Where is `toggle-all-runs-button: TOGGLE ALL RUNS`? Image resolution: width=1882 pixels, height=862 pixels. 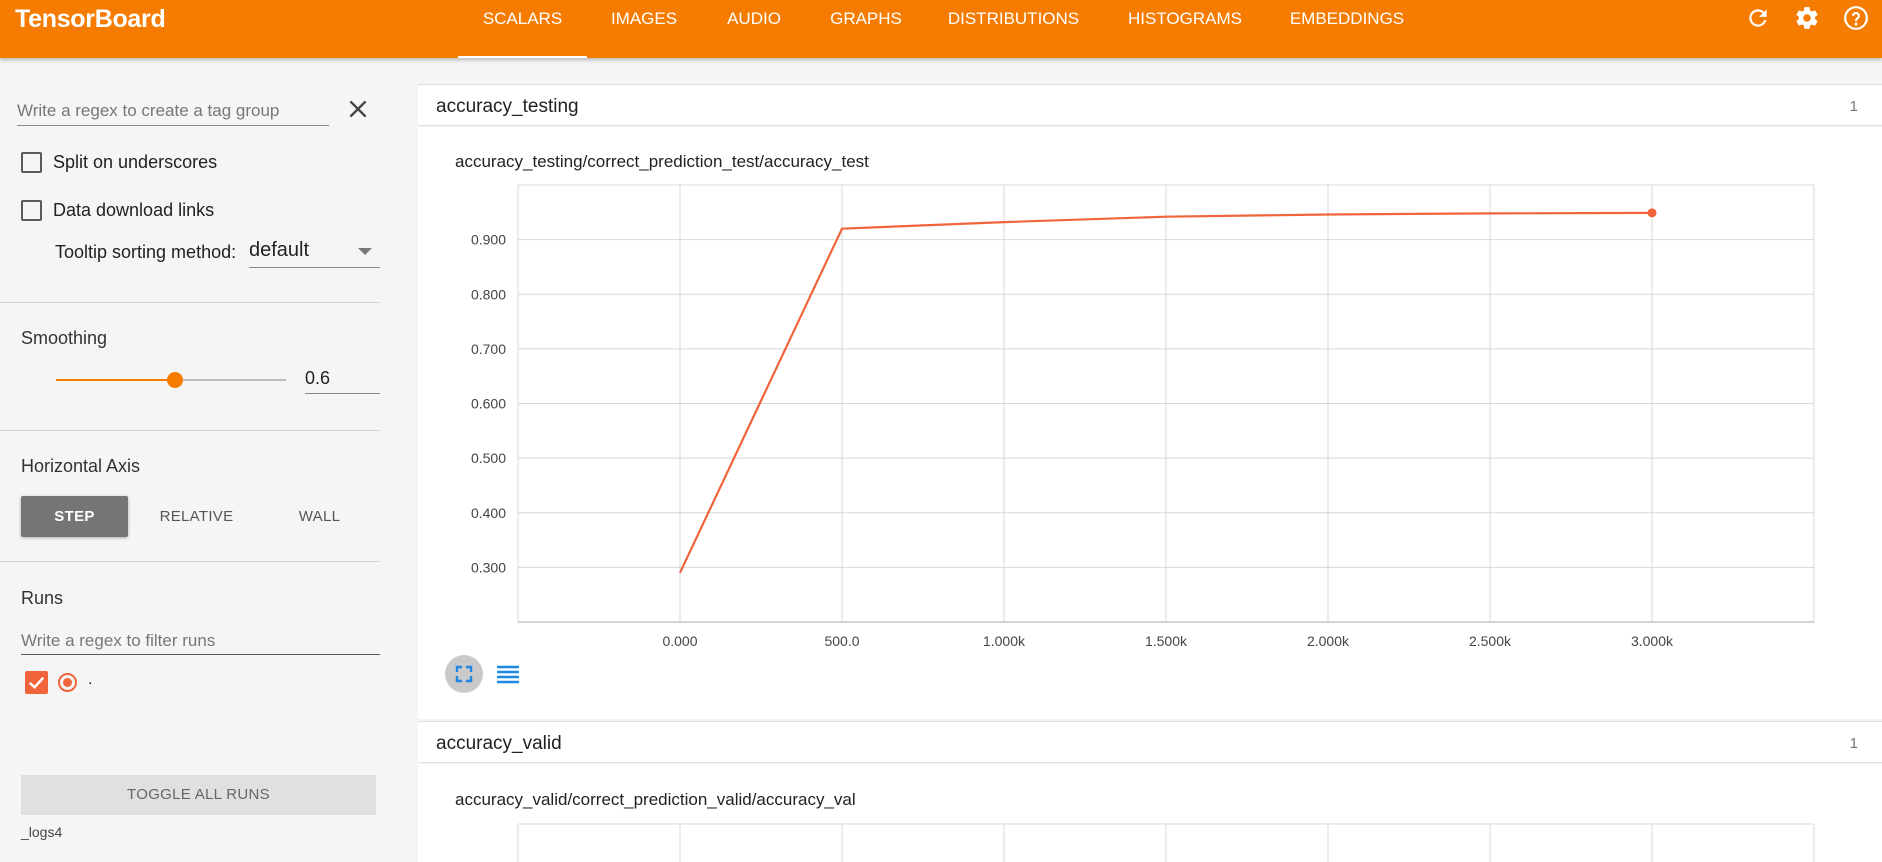 toggle-all-runs-button: TOGGLE ALL RUNS is located at coordinates (198, 795).